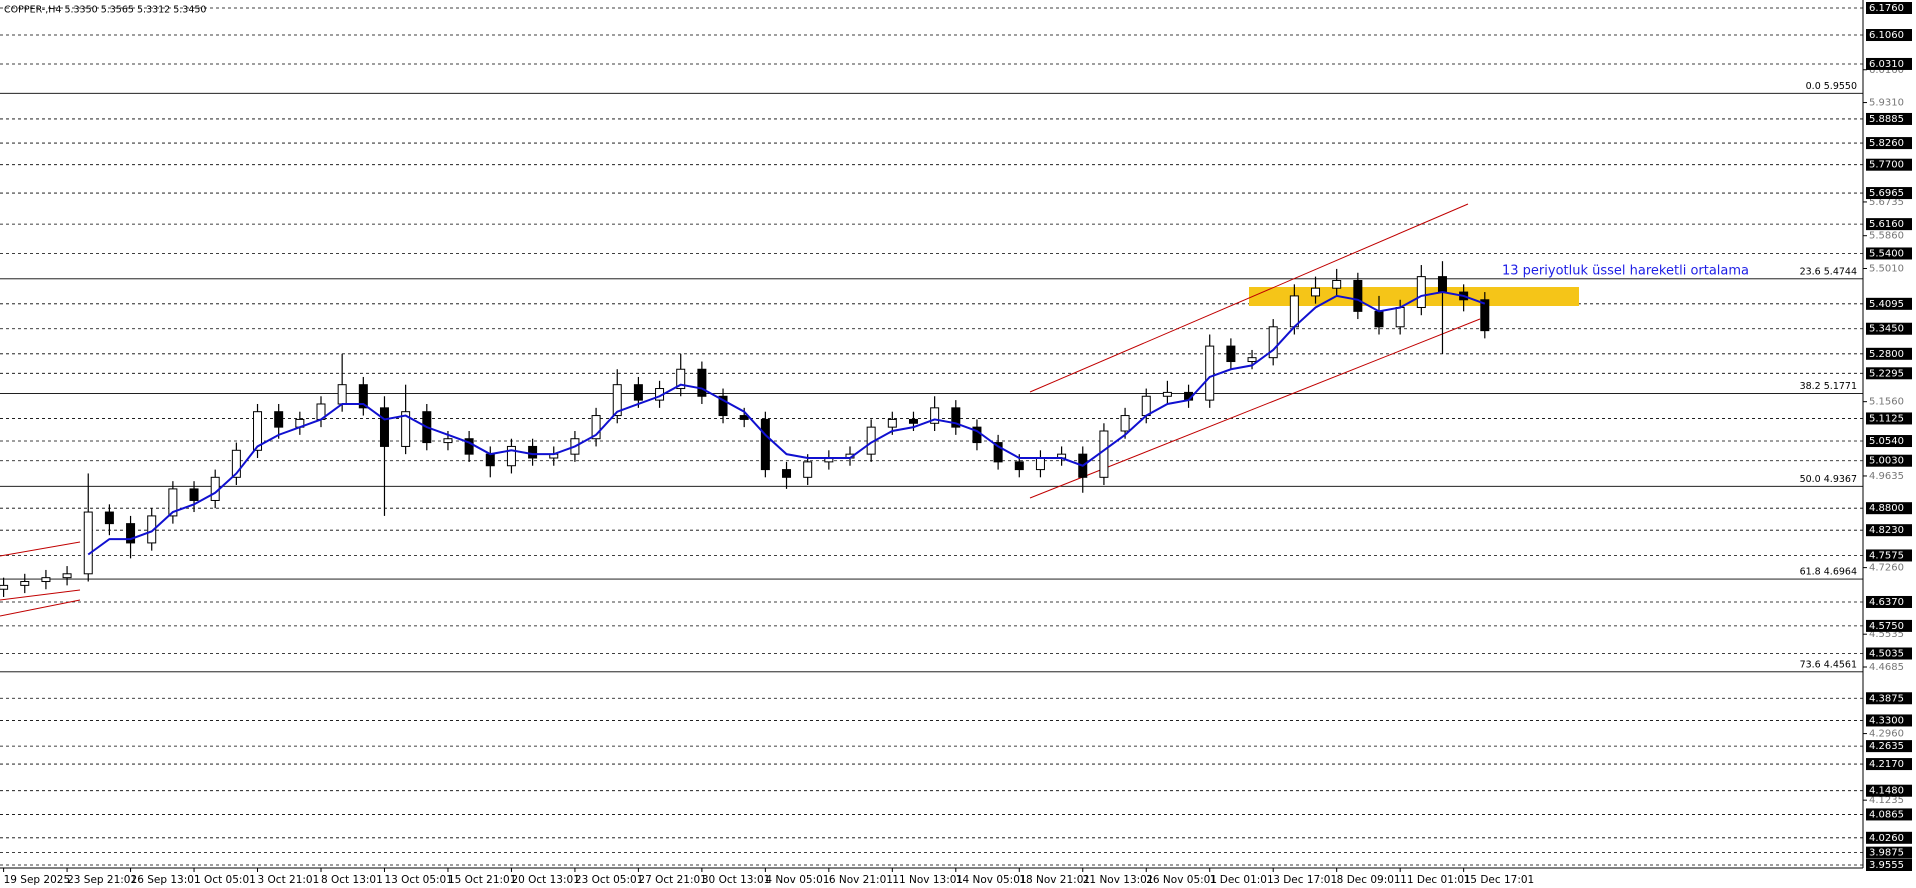  What do you see at coordinates (1305, 880) in the screenshot?
I see `x-tick-label: 3 Dec 17:01` at bounding box center [1305, 880].